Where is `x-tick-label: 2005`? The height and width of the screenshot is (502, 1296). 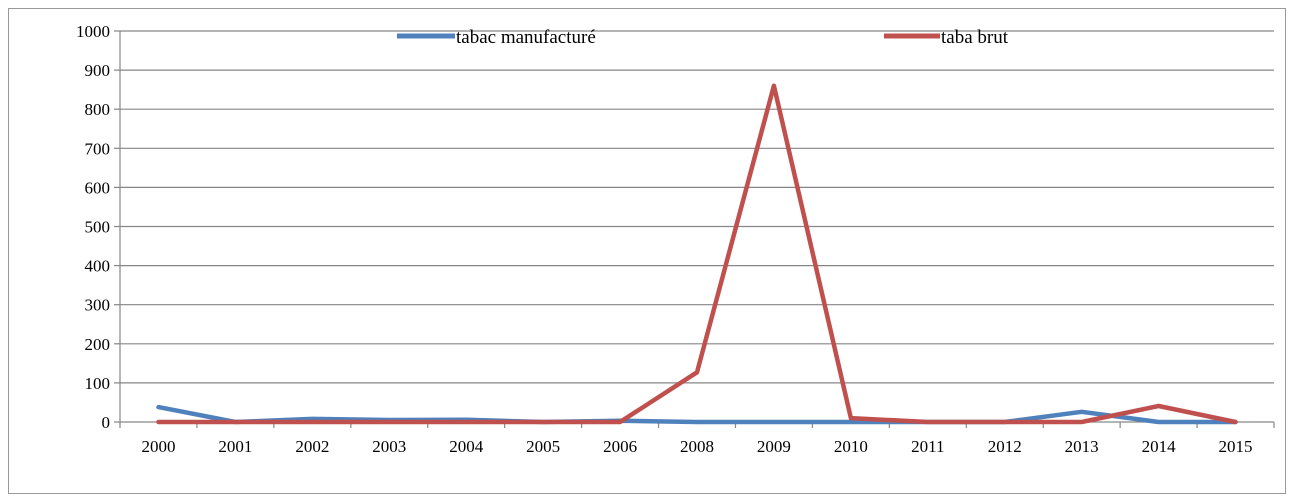
x-tick-label: 2005 is located at coordinates (543, 446).